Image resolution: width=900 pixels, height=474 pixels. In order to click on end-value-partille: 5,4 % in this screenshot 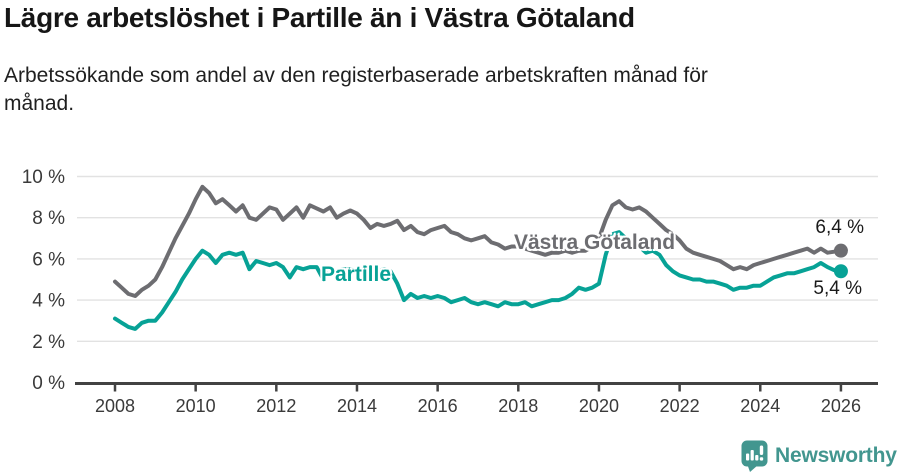, I will do `click(837, 288)`.